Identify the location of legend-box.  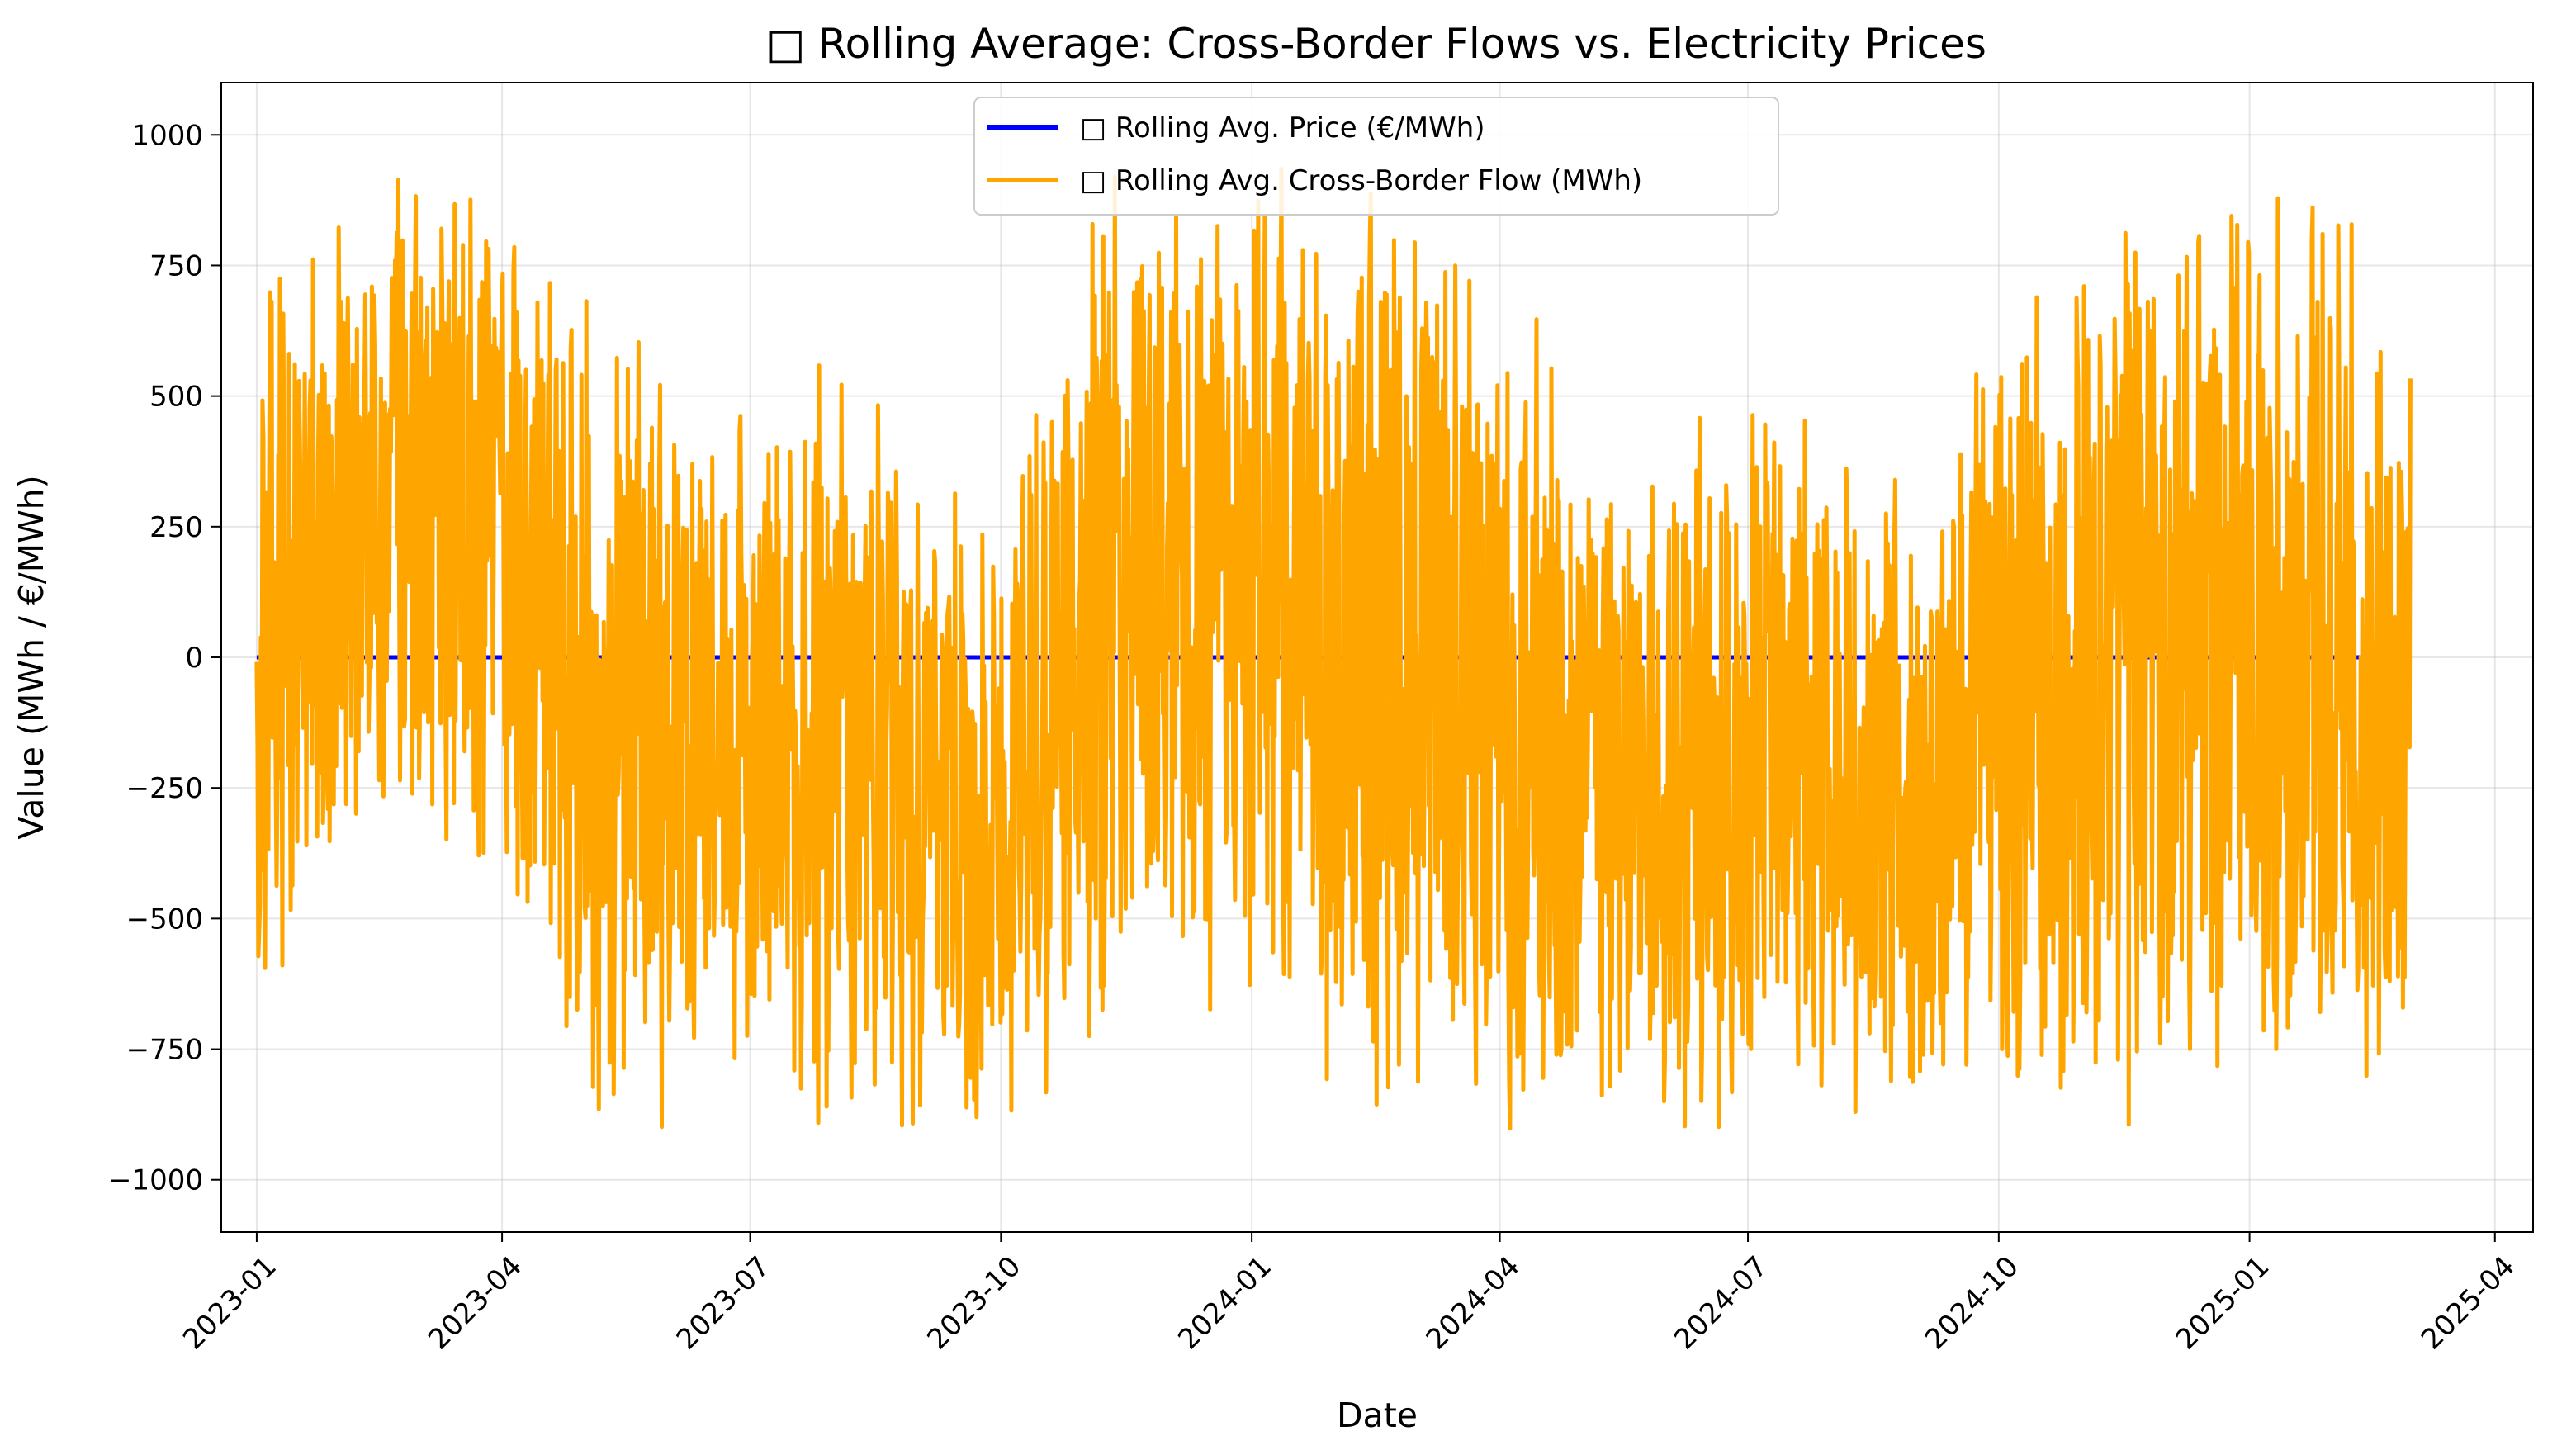
(1376, 156).